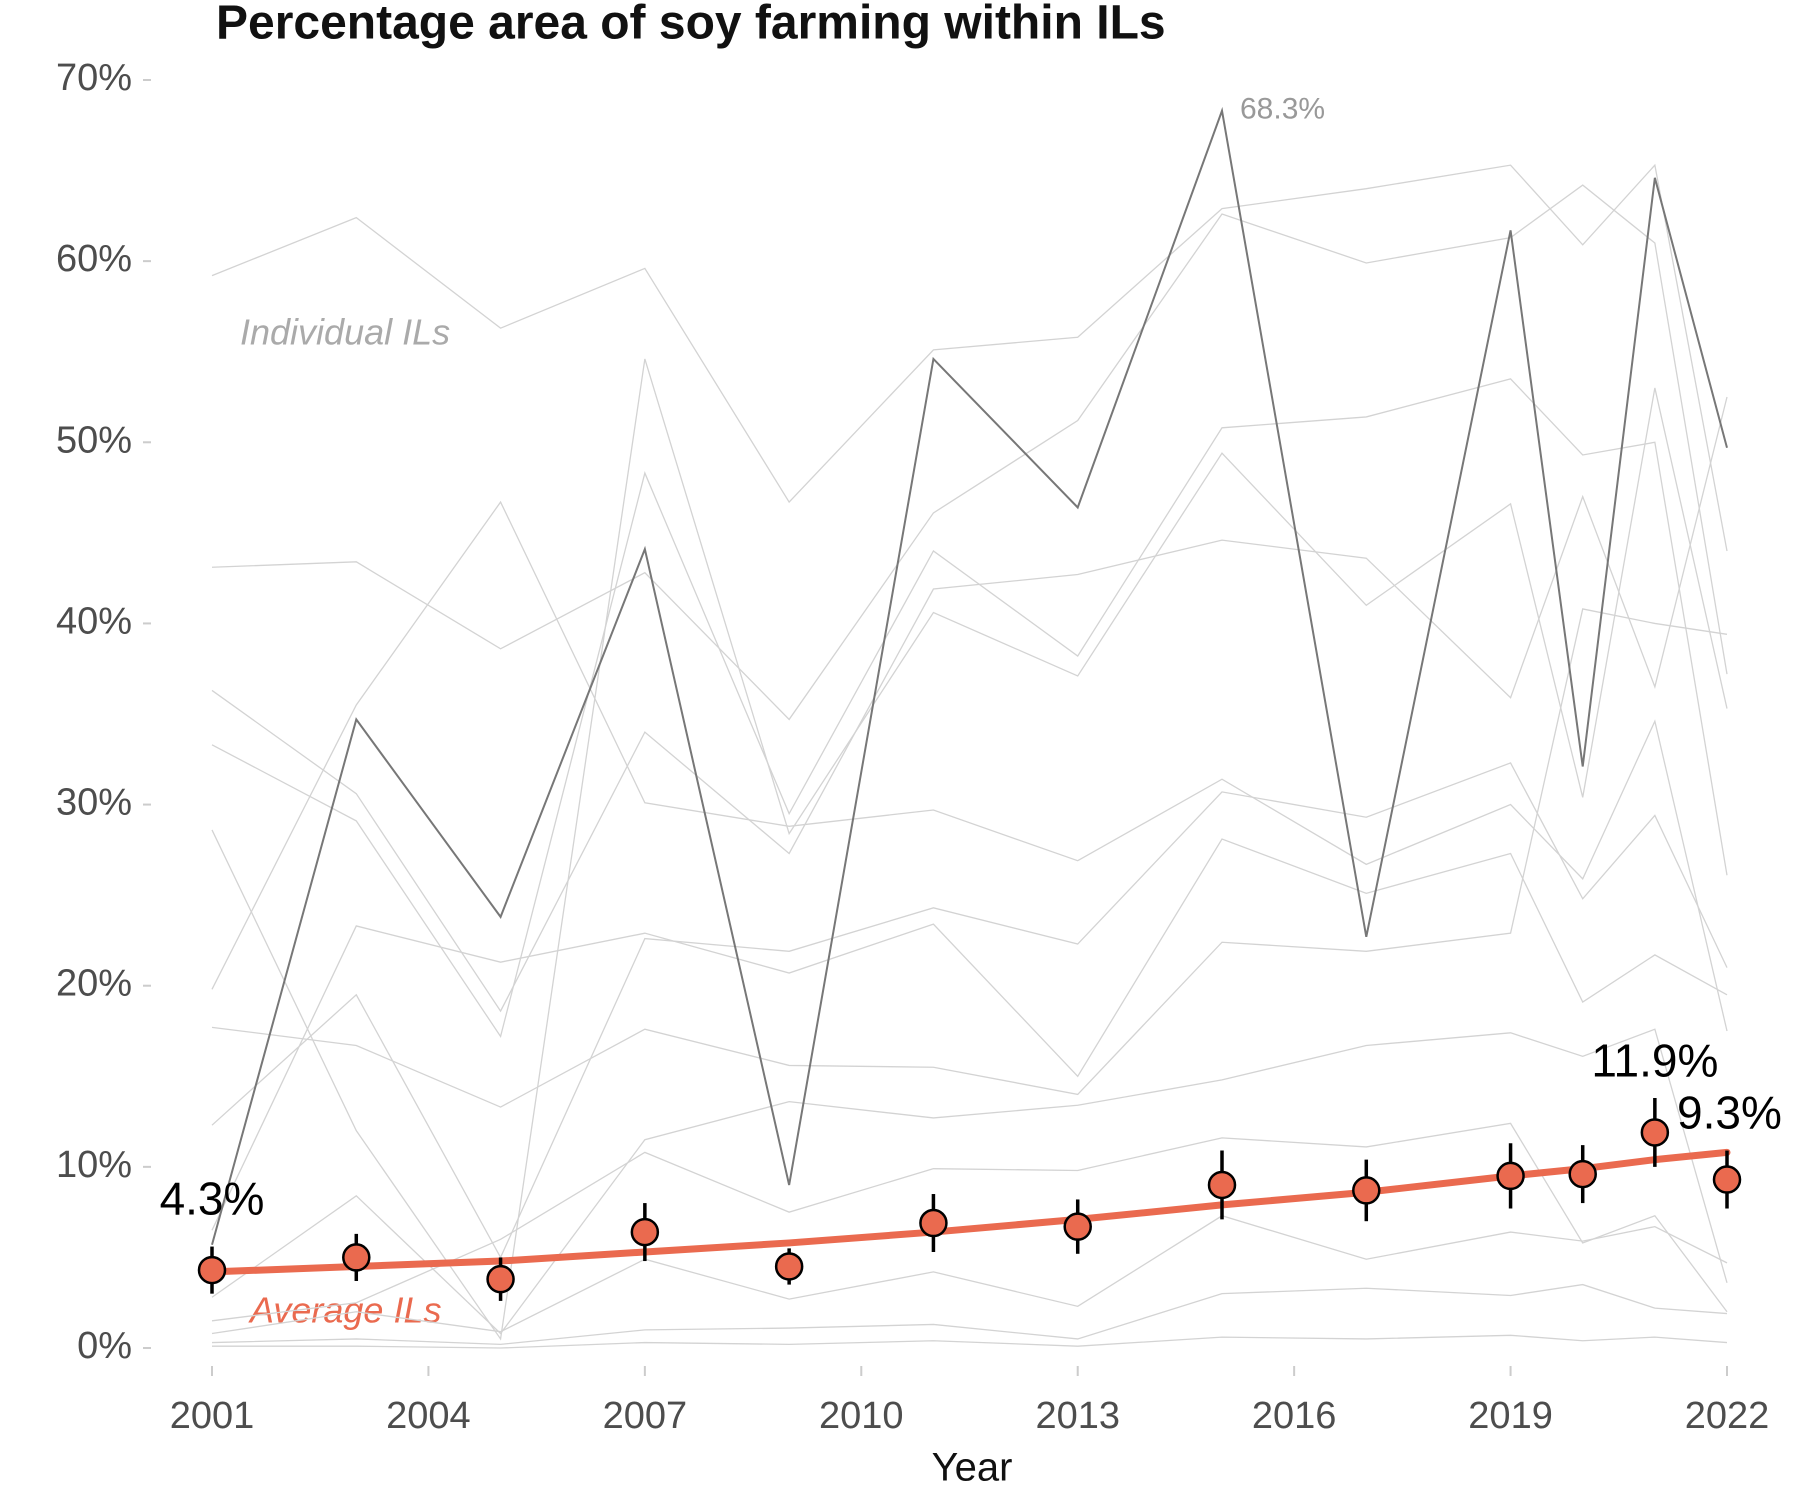 The width and height of the screenshot is (1798, 1504). What do you see at coordinates (104, 1346) in the screenshot?
I see `y-tick-label: 0%` at bounding box center [104, 1346].